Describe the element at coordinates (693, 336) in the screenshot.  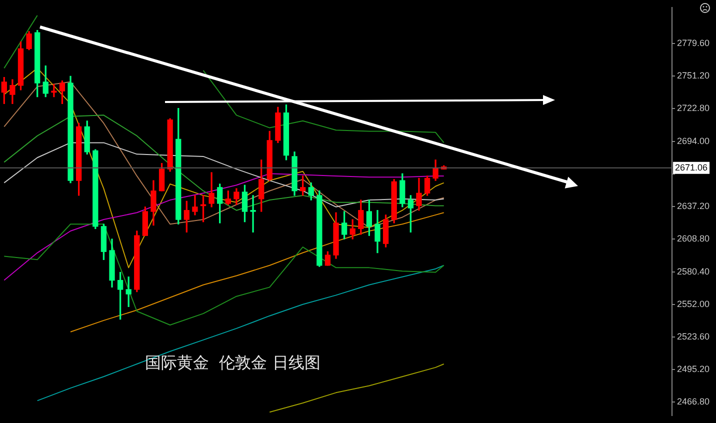
I see `y-tick-label: 2523.60` at that location.